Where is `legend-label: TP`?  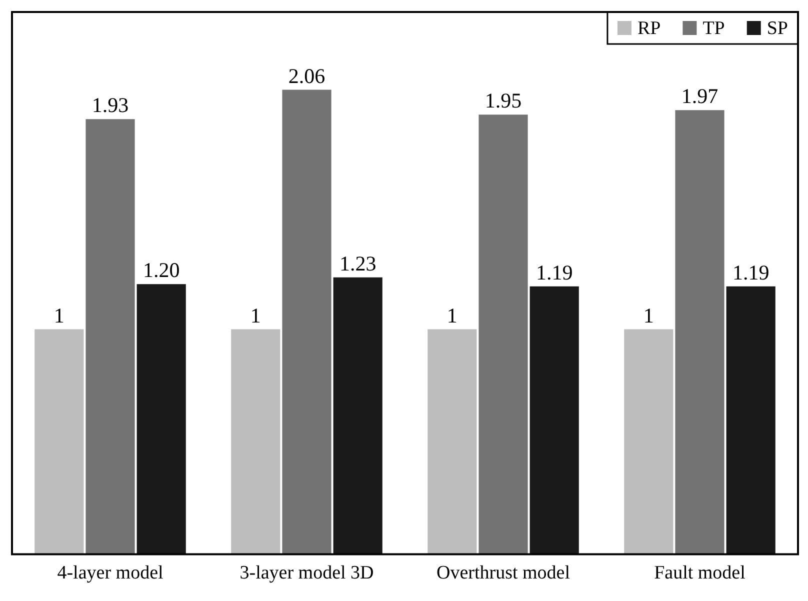
legend-label: TP is located at coordinates (713, 28).